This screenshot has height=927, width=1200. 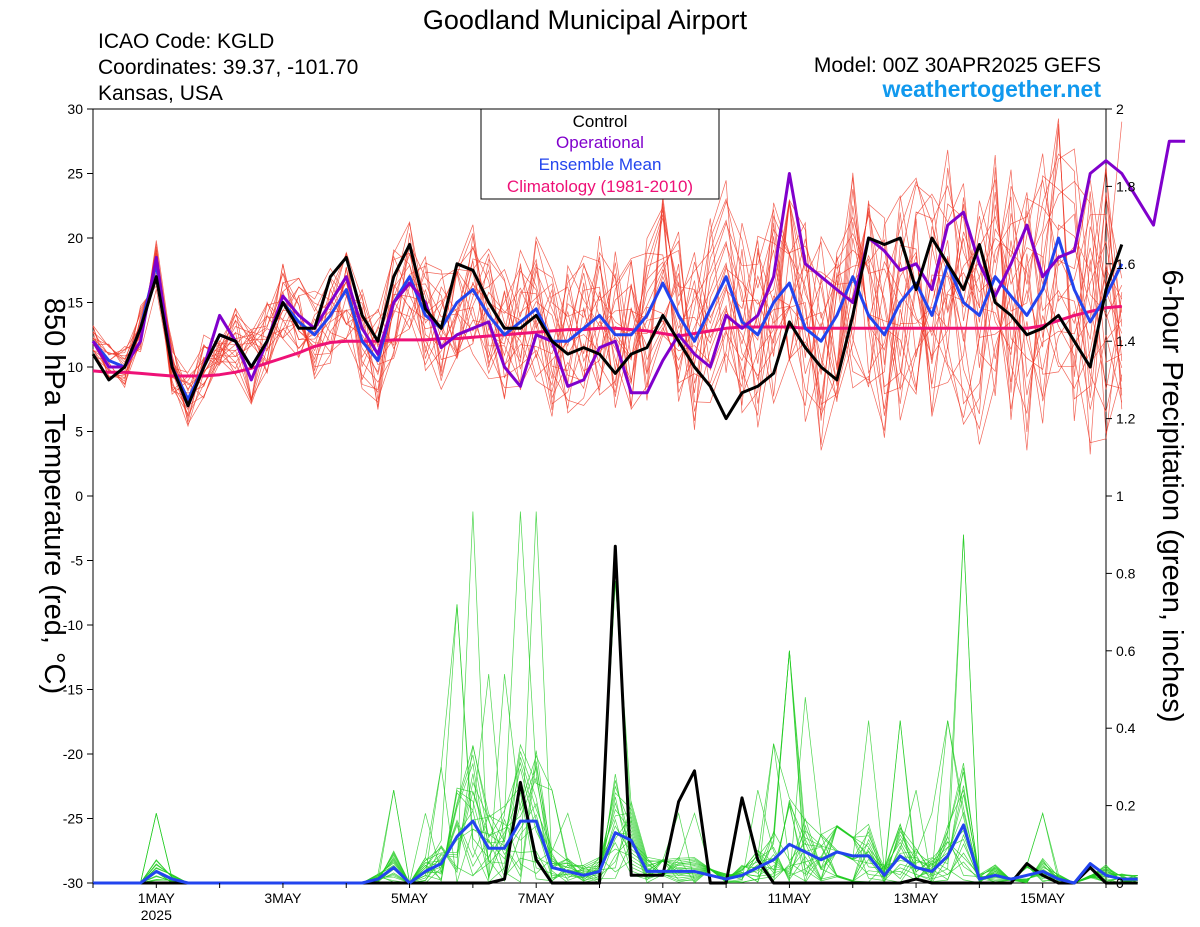 I want to click on legend-climatology: Climatology (1981-2010), so click(x=600, y=186).